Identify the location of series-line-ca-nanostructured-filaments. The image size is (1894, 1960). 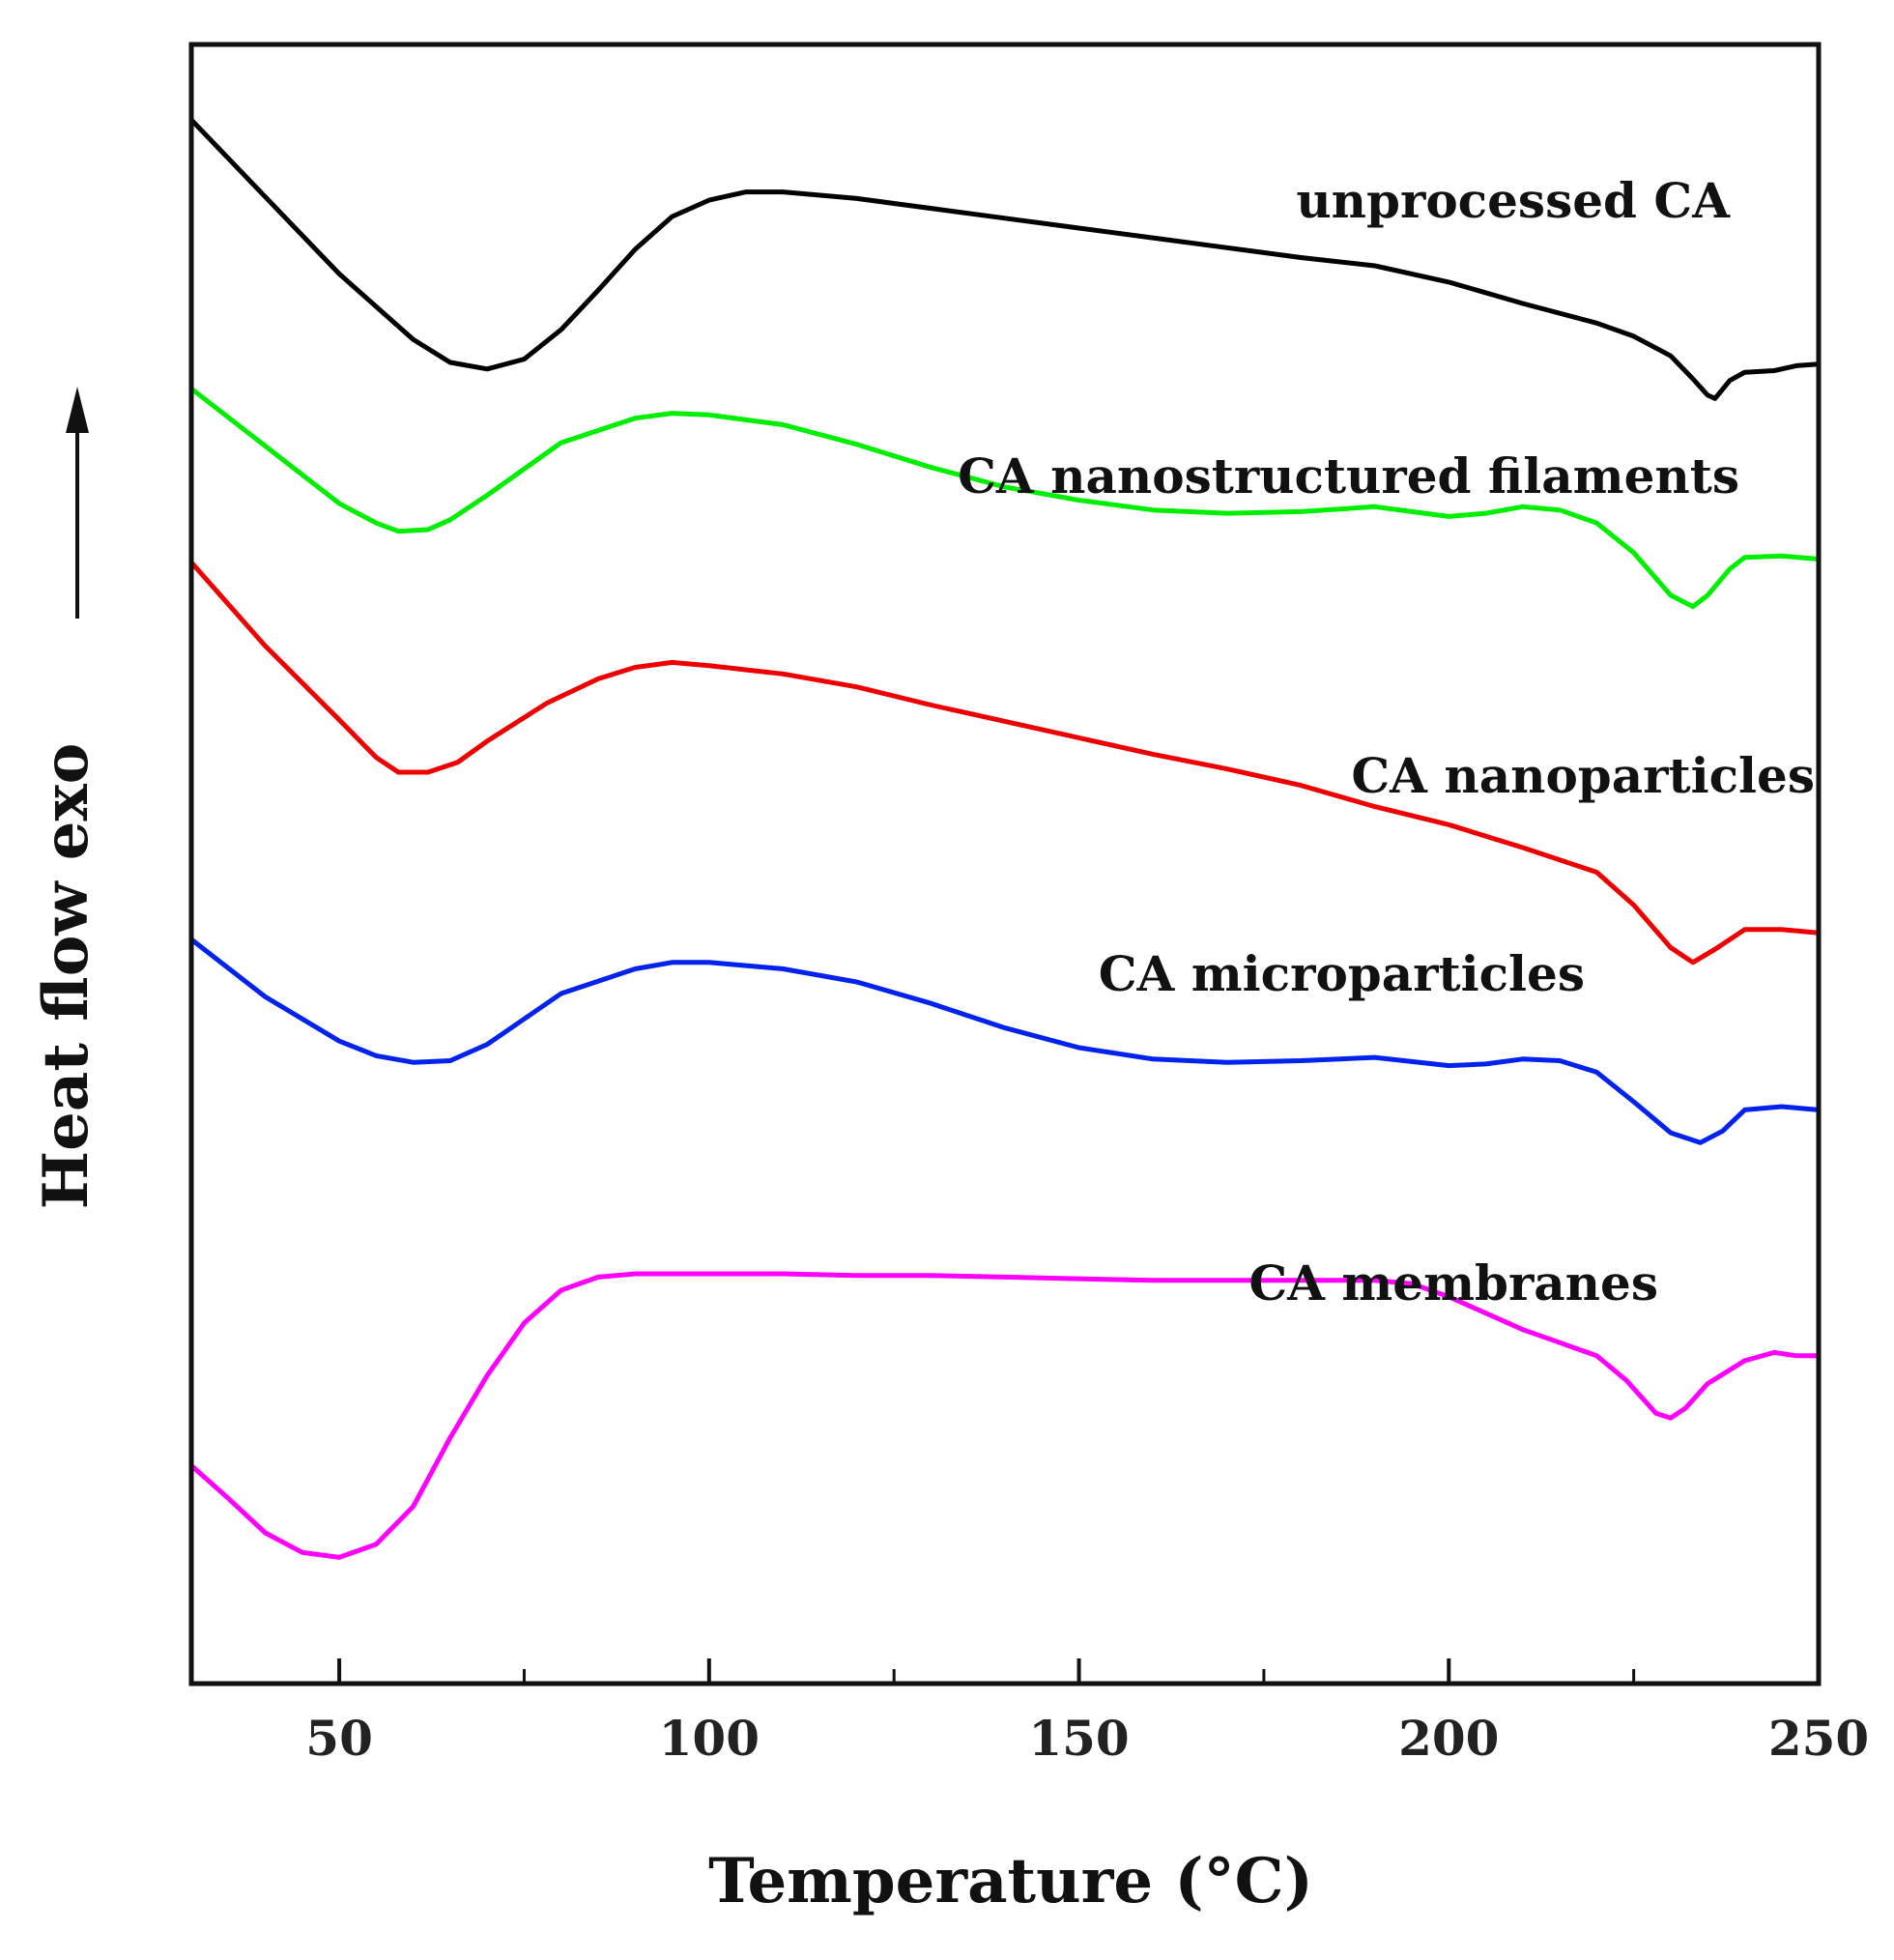
(1005, 498).